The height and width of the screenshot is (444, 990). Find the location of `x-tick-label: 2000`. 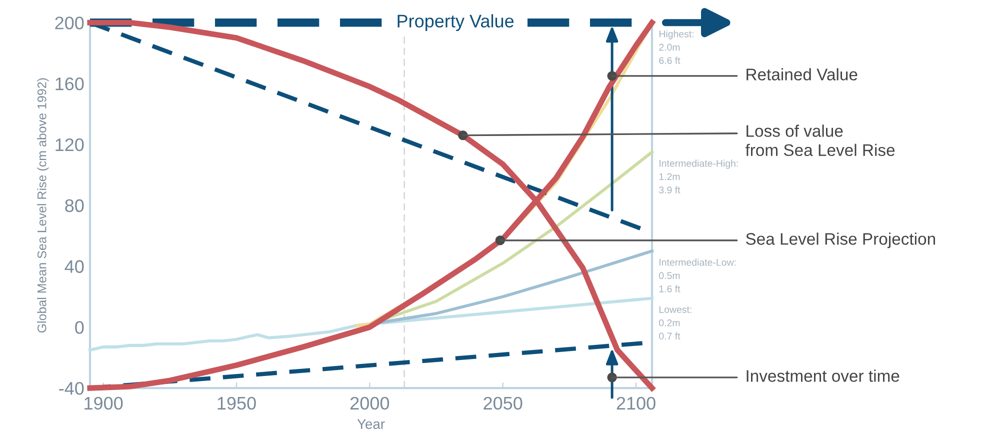

x-tick-label: 2000 is located at coordinates (370, 403).